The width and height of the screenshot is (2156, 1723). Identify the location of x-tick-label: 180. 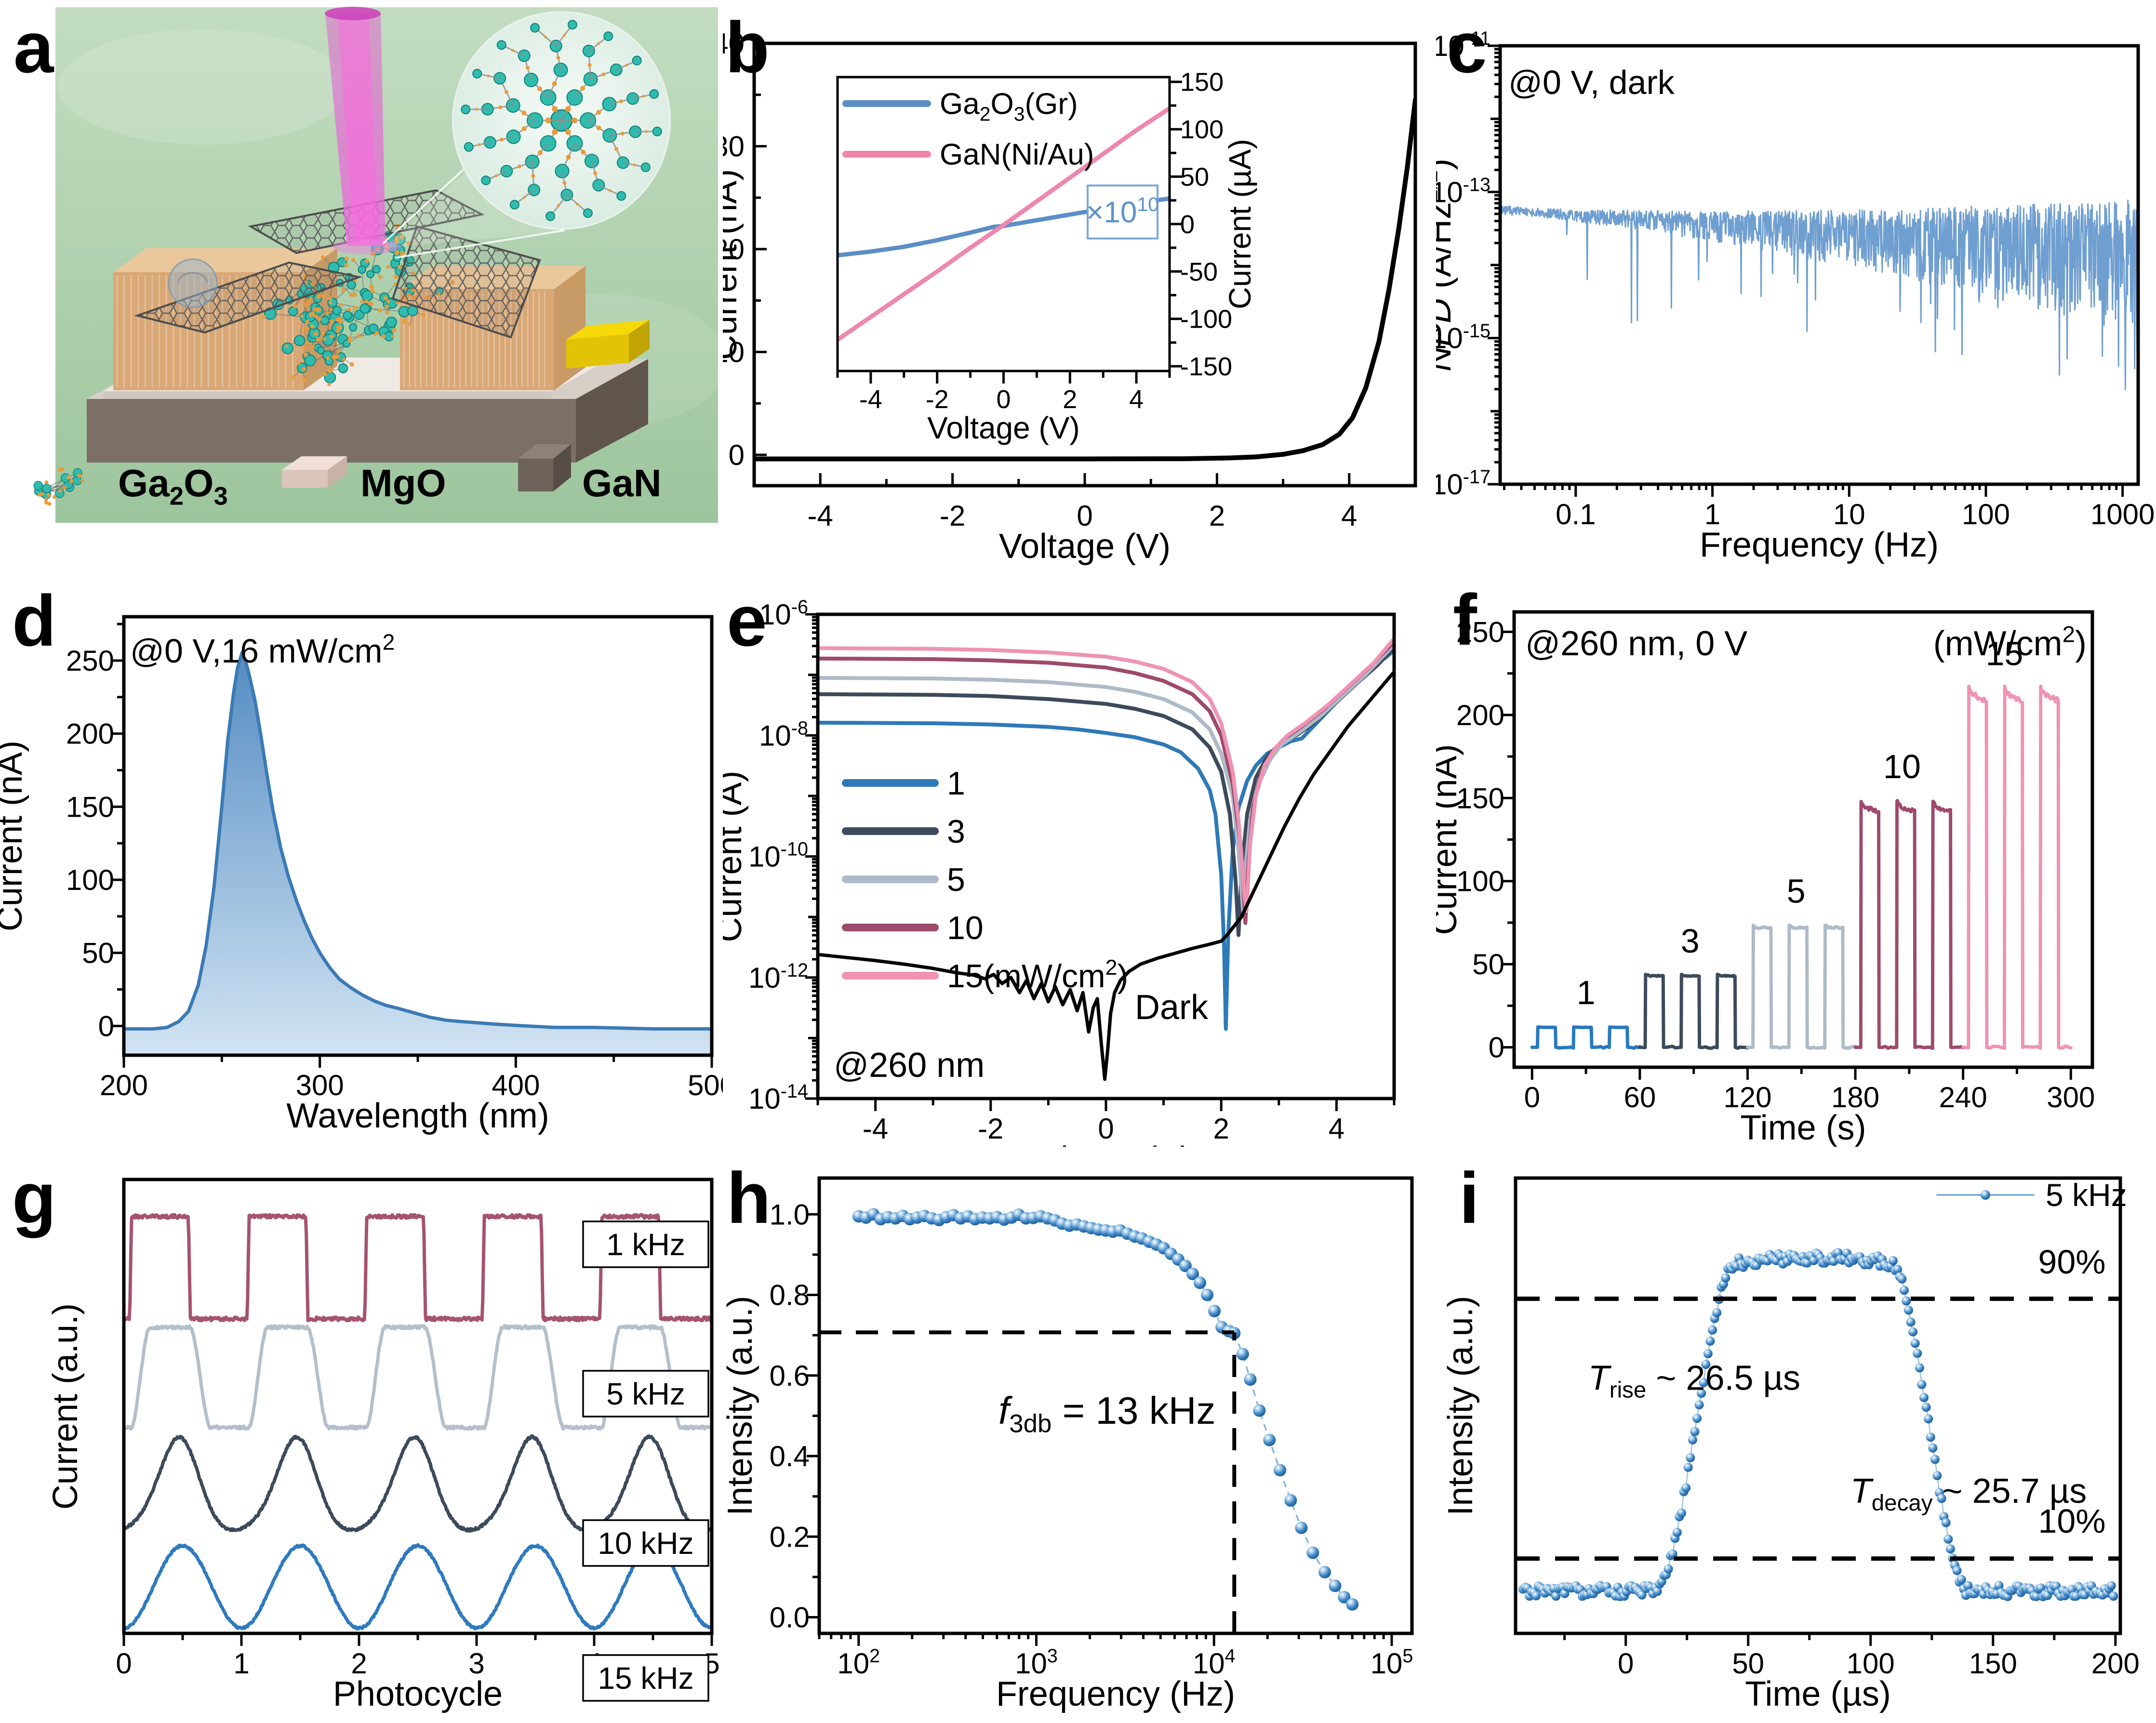
(1855, 1097).